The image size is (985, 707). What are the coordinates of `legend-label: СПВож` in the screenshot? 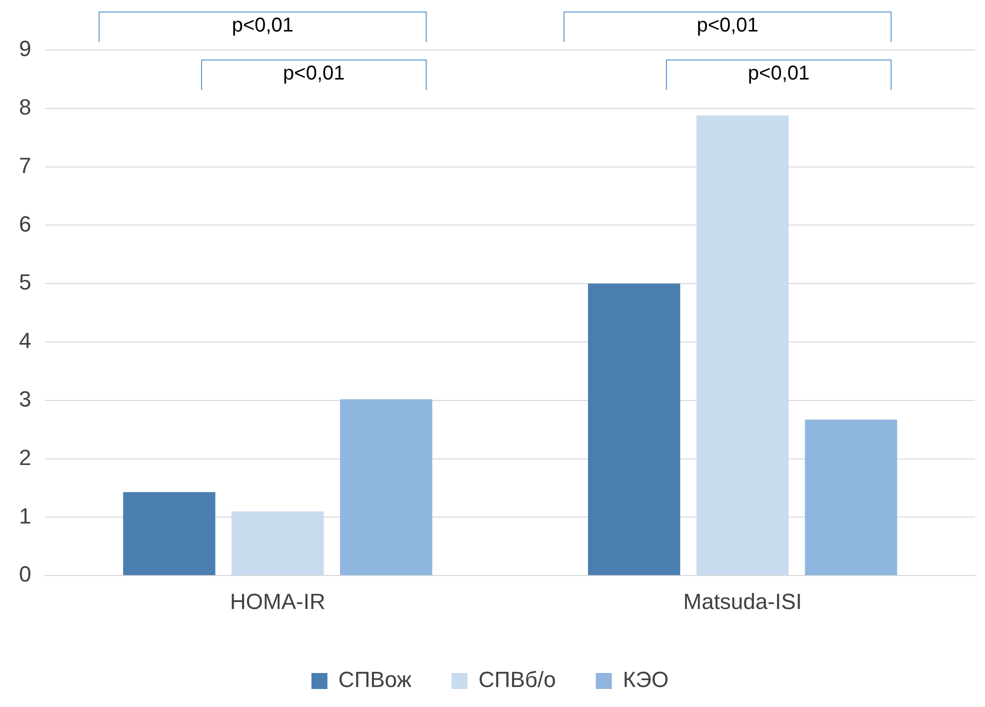 It's located at (375, 679).